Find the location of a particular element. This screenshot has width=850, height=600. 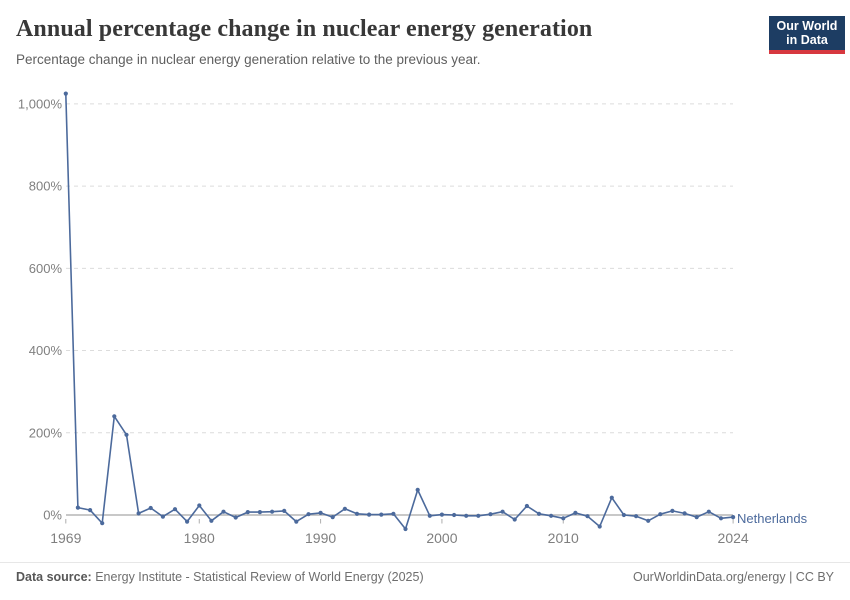

y-axis-label: 800% is located at coordinates (46, 186).